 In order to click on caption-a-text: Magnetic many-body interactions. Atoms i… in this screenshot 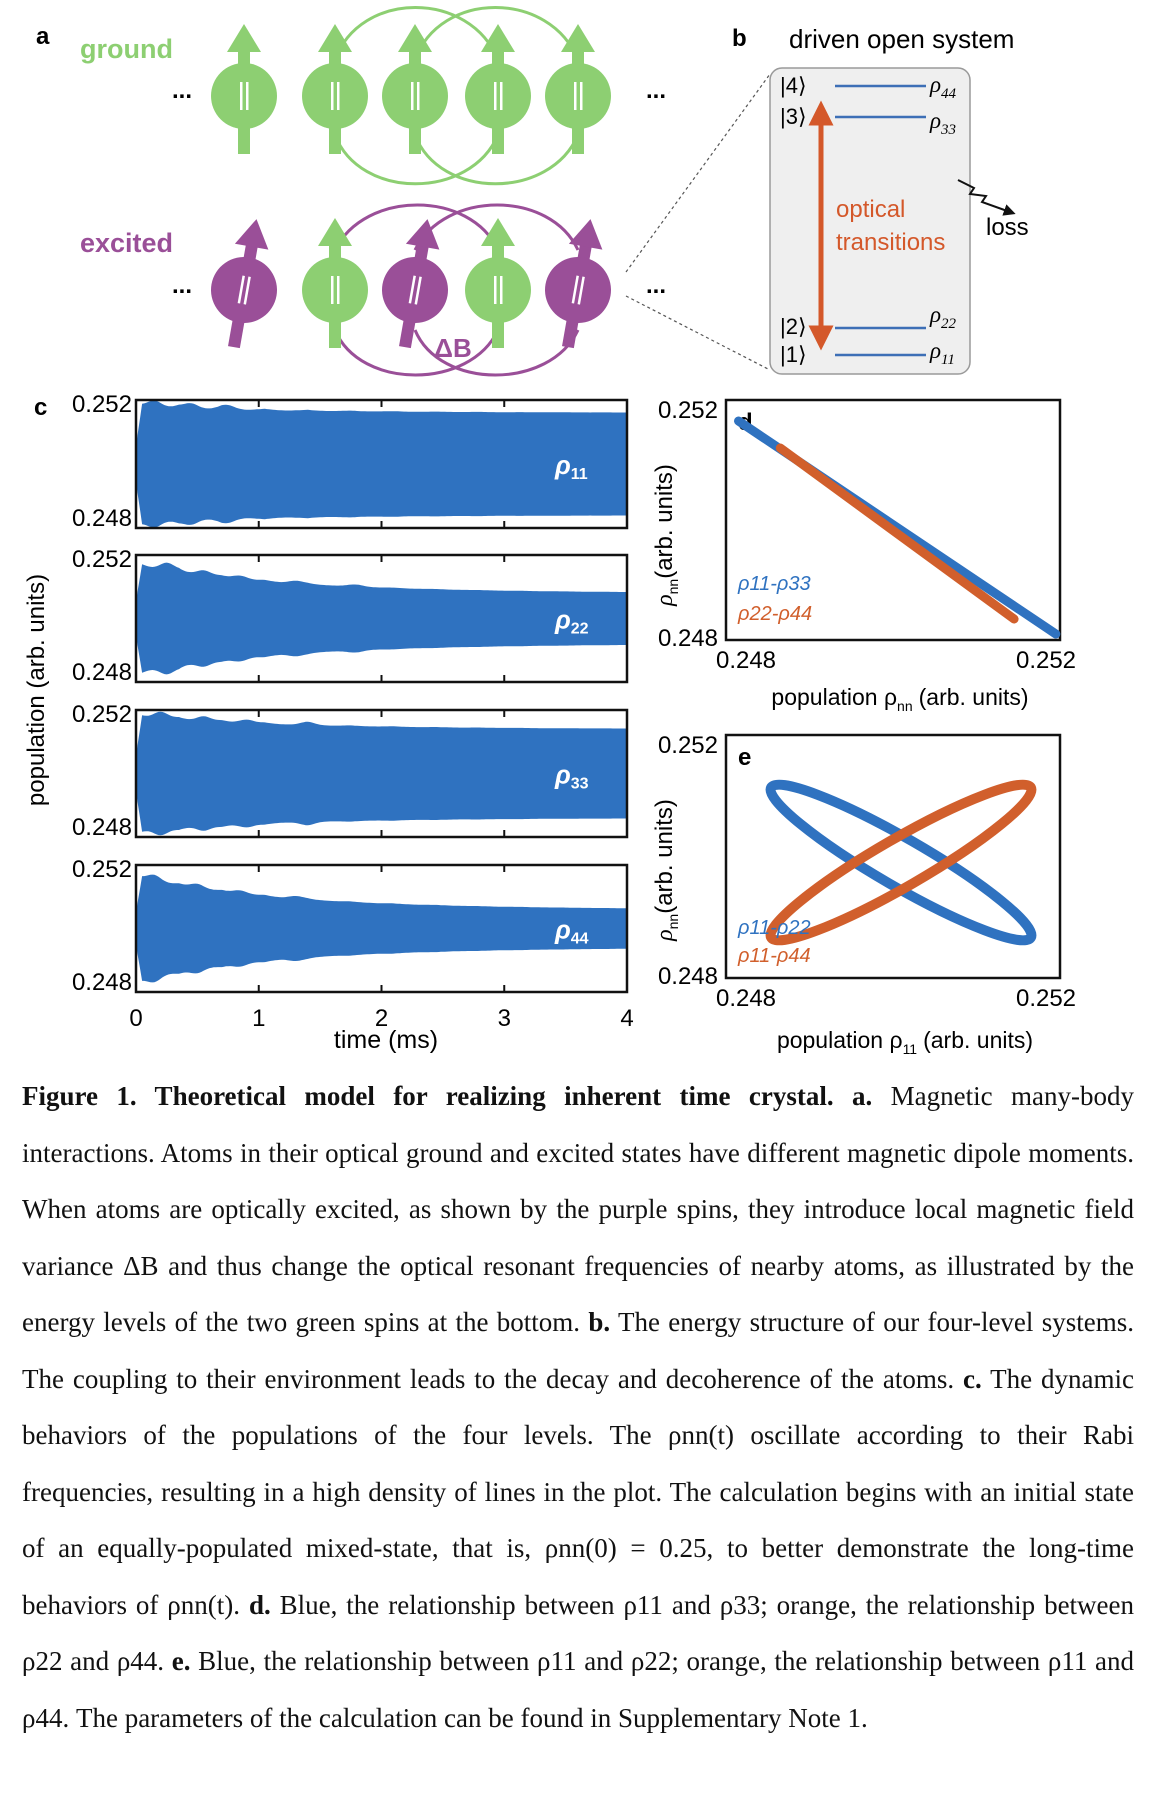, I will do `click(578, 1209)`.